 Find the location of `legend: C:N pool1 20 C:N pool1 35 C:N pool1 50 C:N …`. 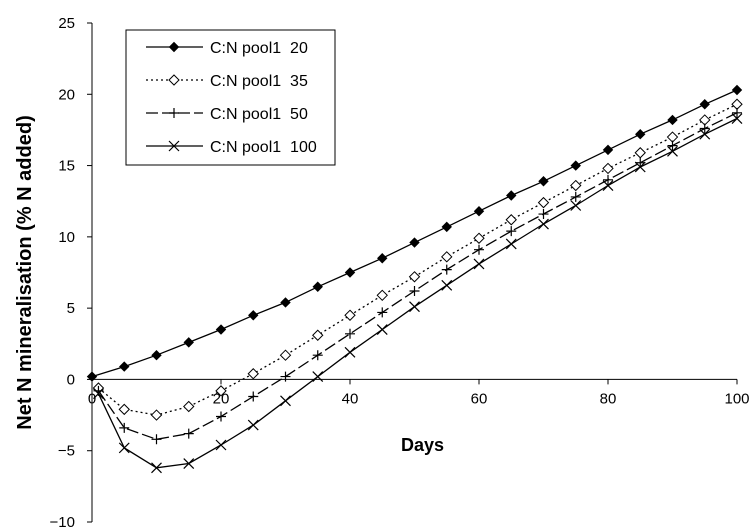

legend: C:N pool1 20 C:N pool1 35 C:N pool1 50 C:N … is located at coordinates (230, 97).